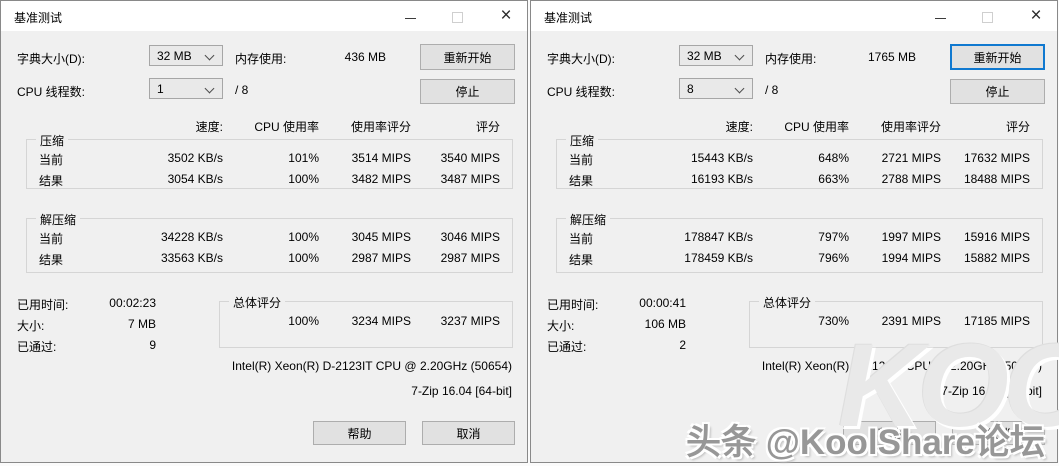 The image size is (1059, 466). Describe the element at coordinates (257, 302) in the screenshot. I see `total-rating-group-label: 总体评分` at that location.